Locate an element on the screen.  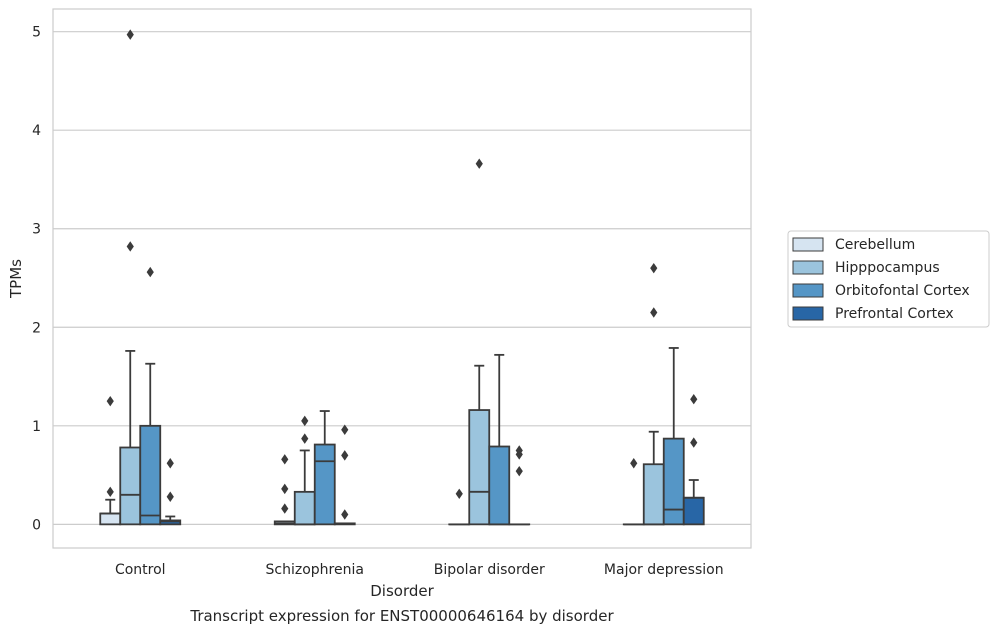
legend-label: Cerebellum is located at coordinates (875, 245).